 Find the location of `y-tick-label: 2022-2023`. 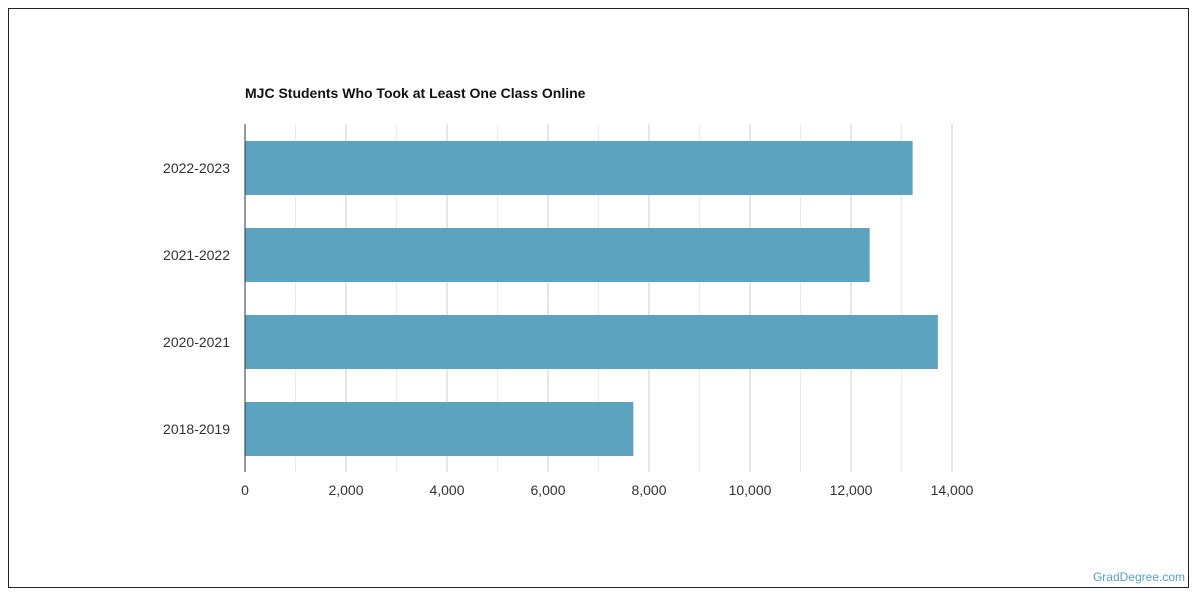

y-tick-label: 2022-2023 is located at coordinates (196, 168).